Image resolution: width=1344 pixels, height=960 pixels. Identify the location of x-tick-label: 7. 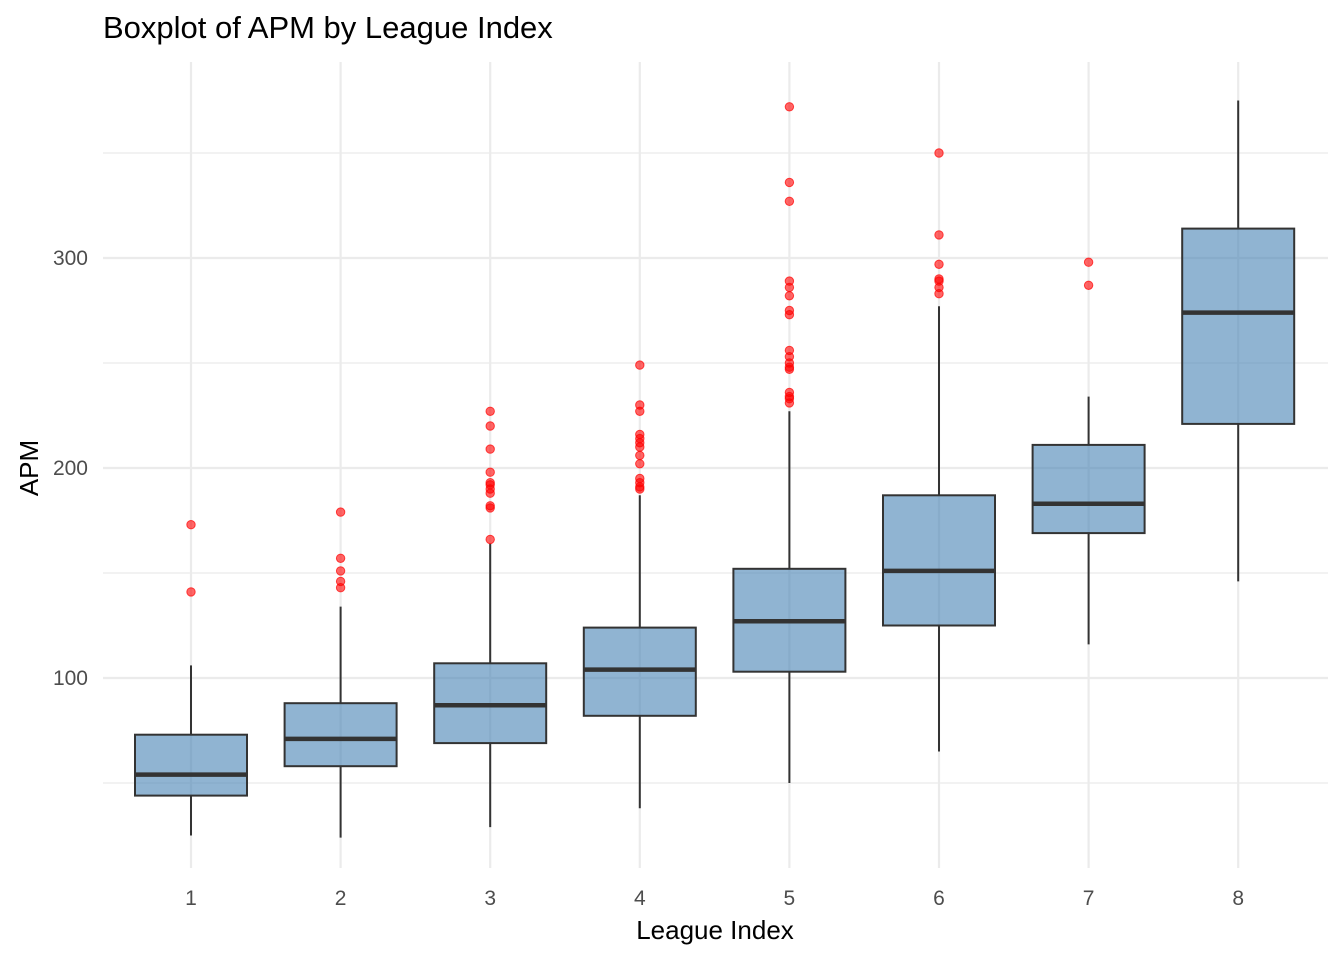
(1089, 898).